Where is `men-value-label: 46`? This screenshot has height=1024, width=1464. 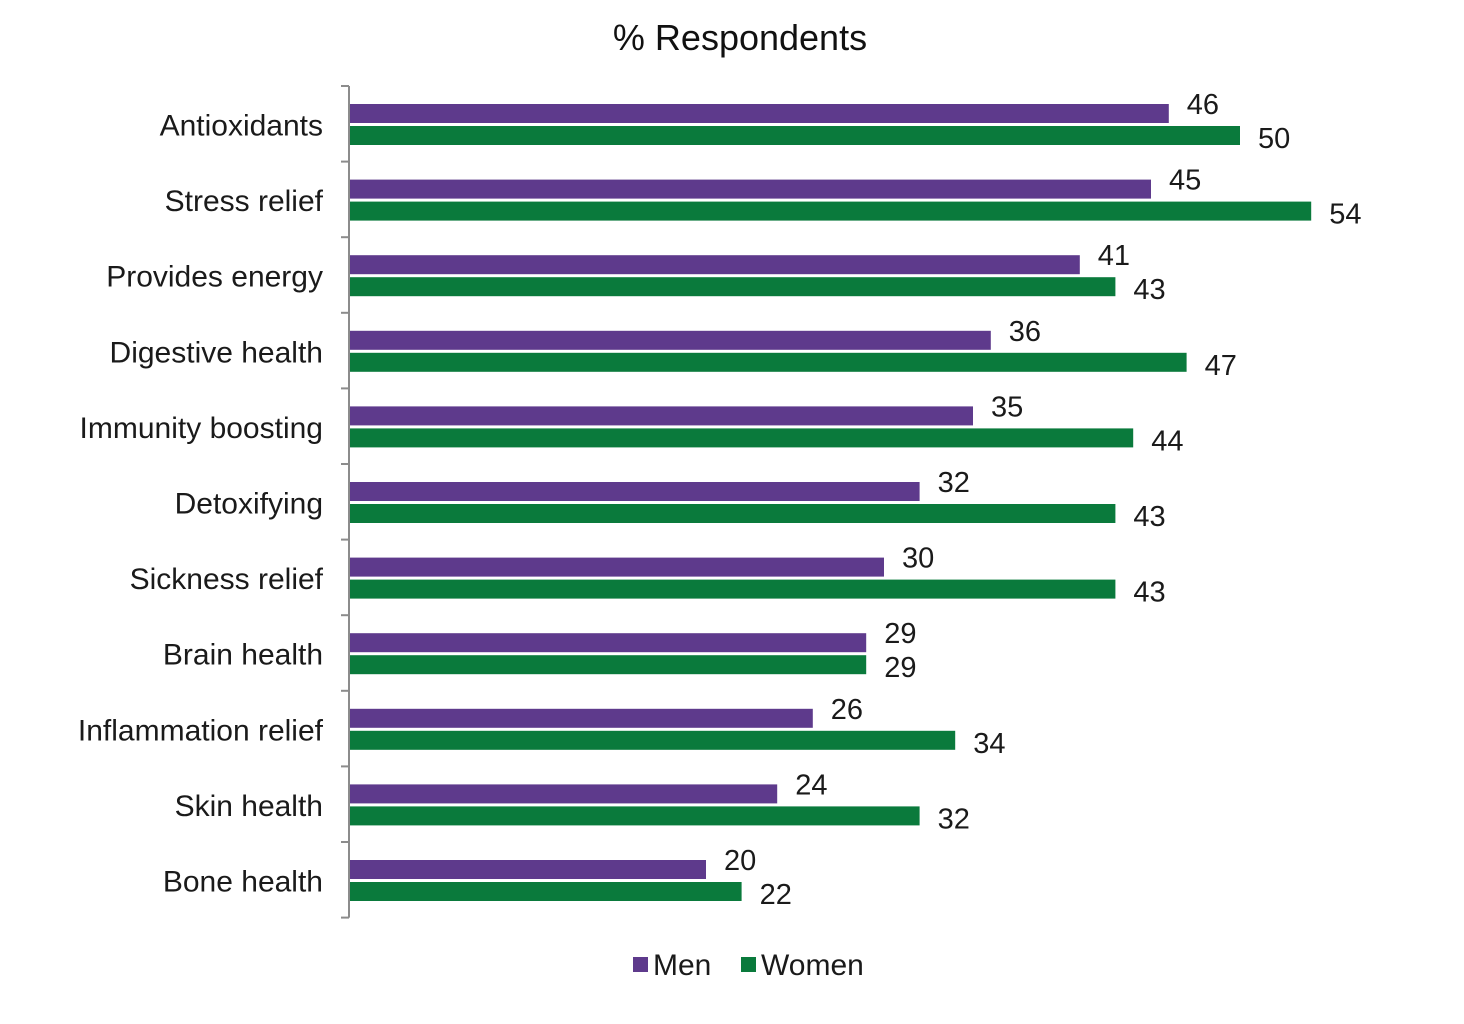 men-value-label: 46 is located at coordinates (1203, 105).